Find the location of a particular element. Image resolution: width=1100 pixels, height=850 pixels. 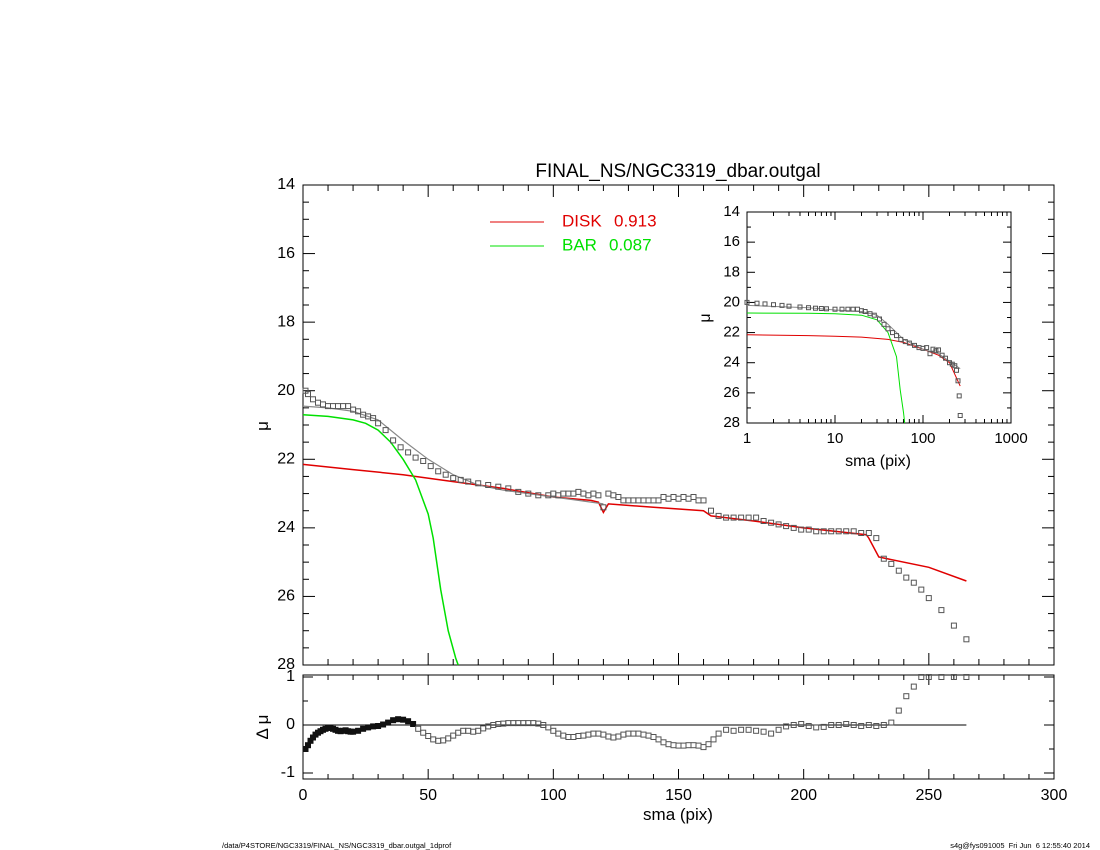

y-tick-label: 1 is located at coordinates (290, 676).